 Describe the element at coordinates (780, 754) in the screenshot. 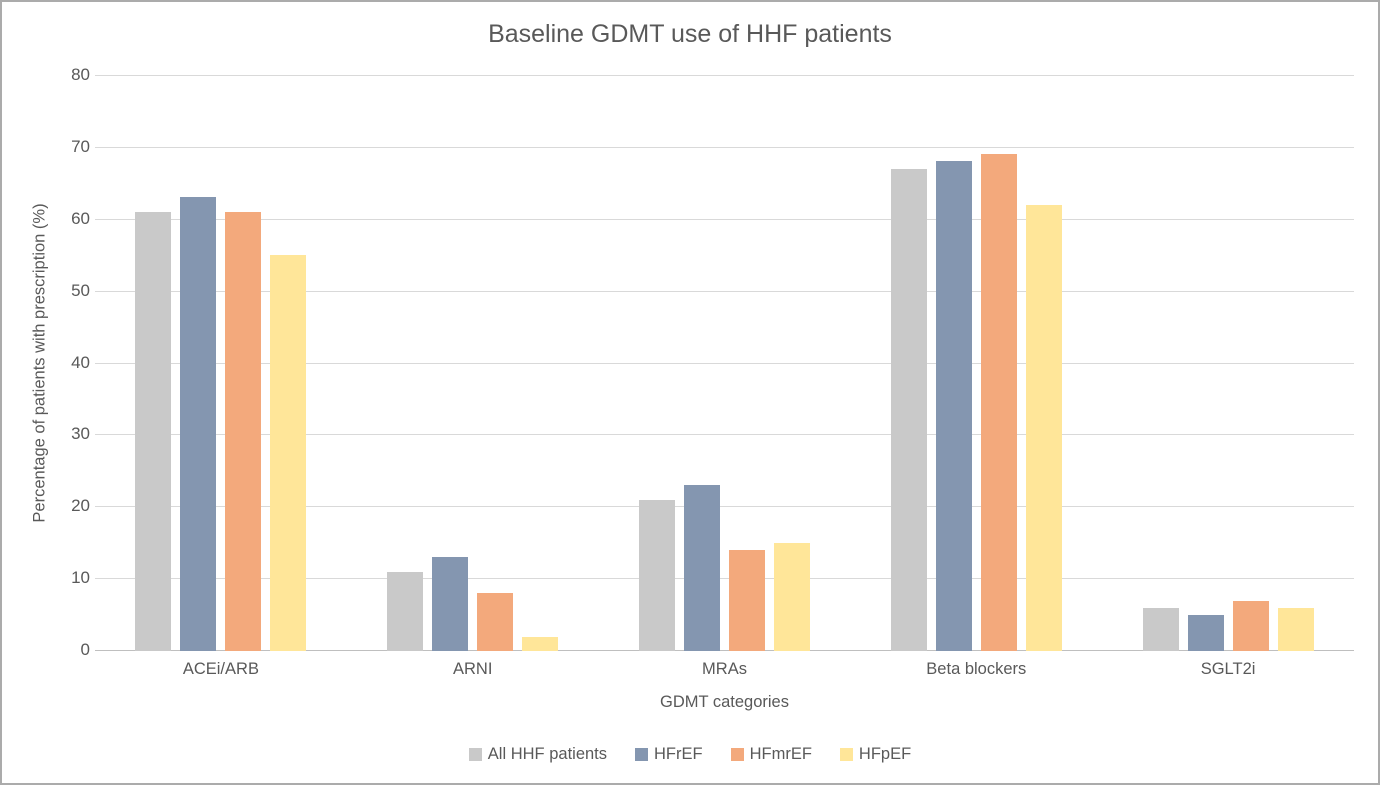

I see `legend-label-hfmref: HFmrEF` at that location.